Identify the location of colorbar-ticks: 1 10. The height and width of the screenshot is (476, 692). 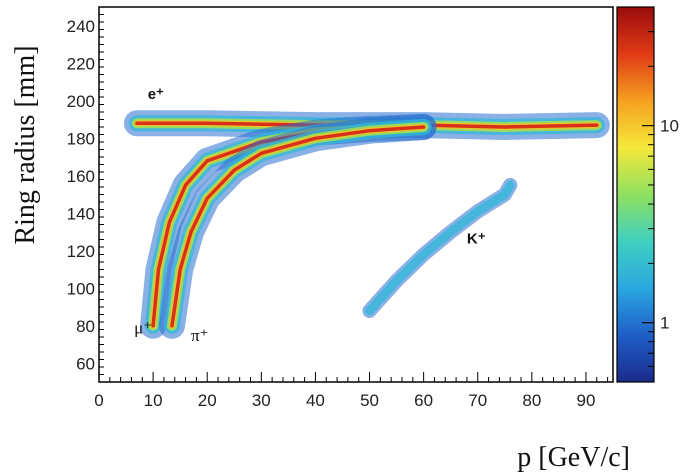
(660, 199).